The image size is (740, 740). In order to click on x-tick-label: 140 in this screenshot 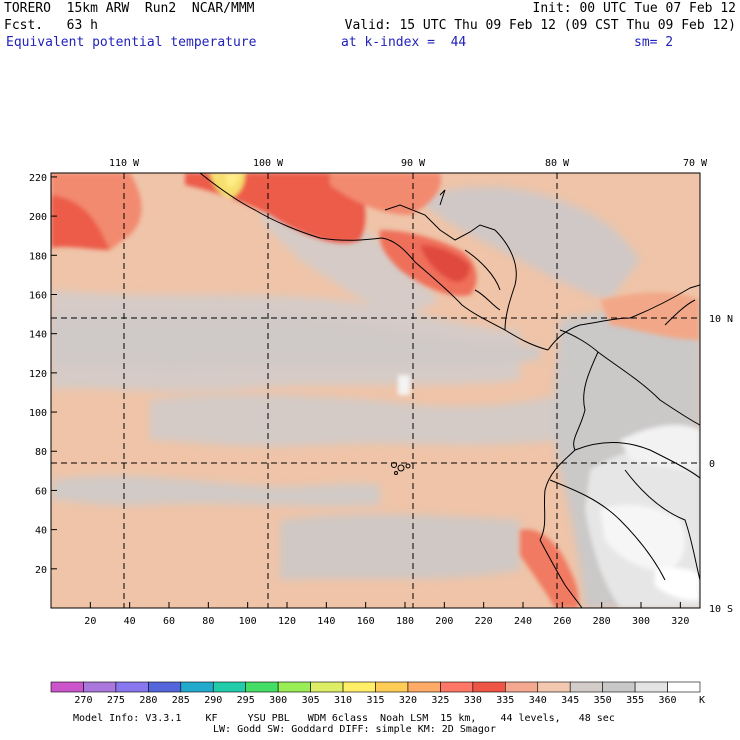, I will do `click(326, 621)`.